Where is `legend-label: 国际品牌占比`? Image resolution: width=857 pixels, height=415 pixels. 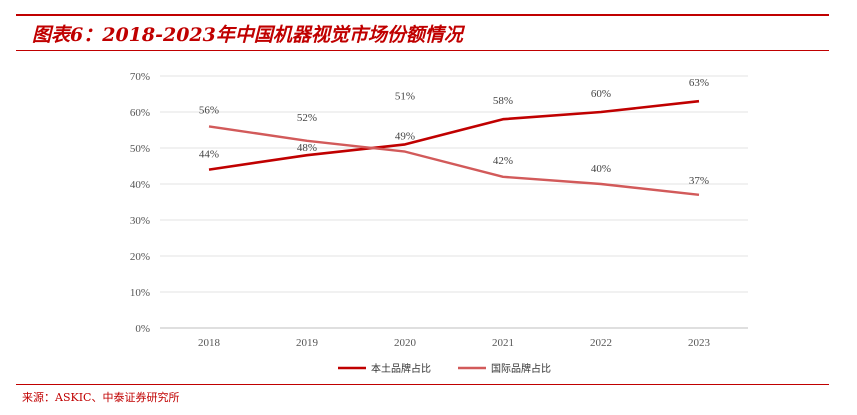
legend-label: 国际品牌占比 is located at coordinates (521, 368).